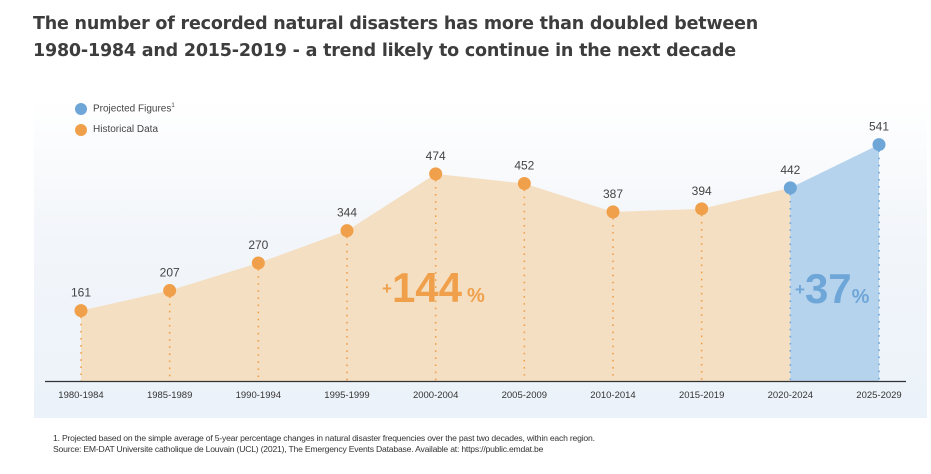 The height and width of the screenshot is (474, 931). Describe the element at coordinates (861, 297) in the screenshot. I see `projected-change-suffix: %` at that location.